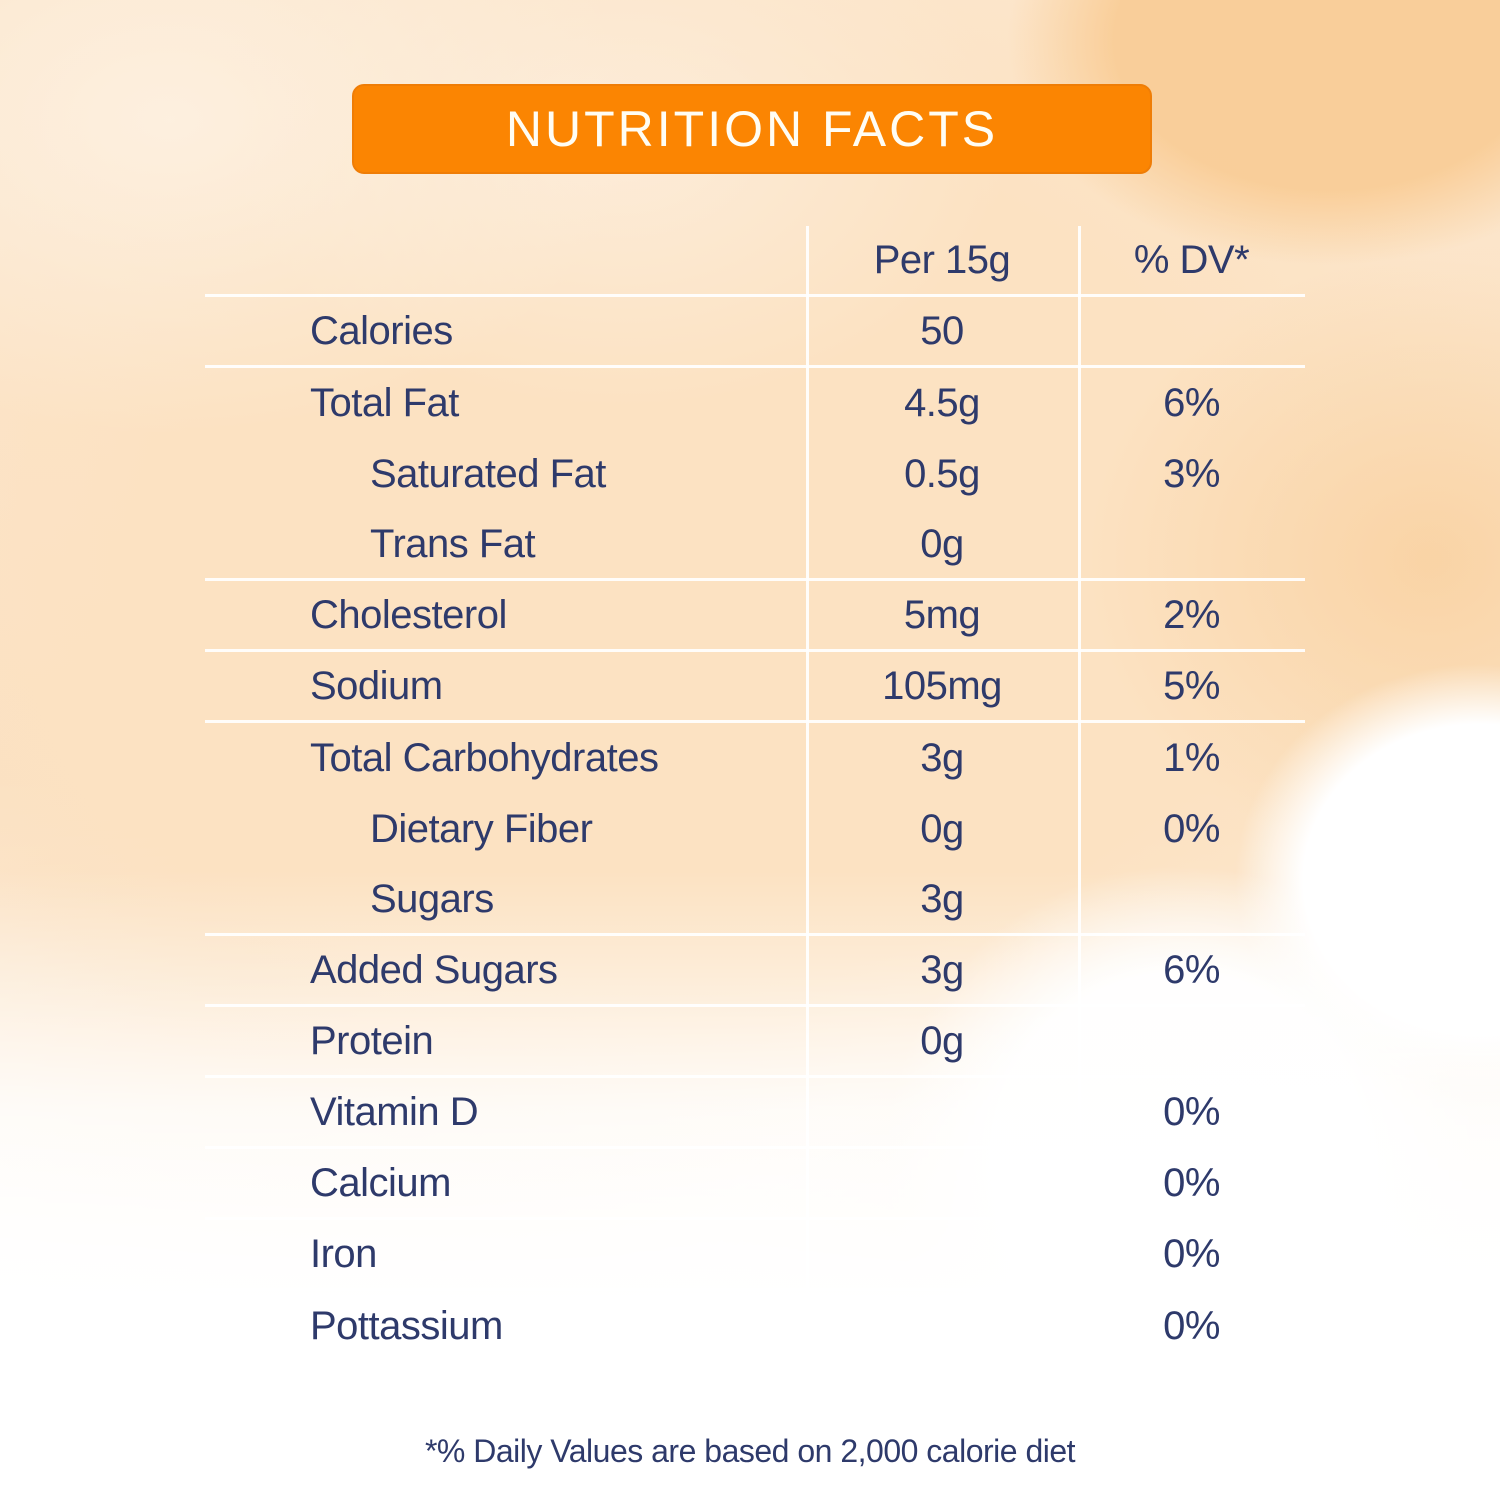 The height and width of the screenshot is (1500, 1500). I want to click on row-amount: 105mg, so click(942, 685).